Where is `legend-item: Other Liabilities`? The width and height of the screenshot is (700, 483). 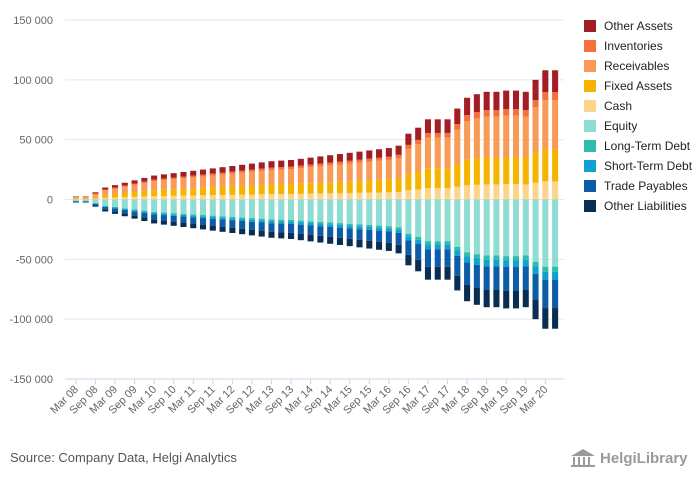
legend-item: Other Liabilities is located at coordinates (641, 206).